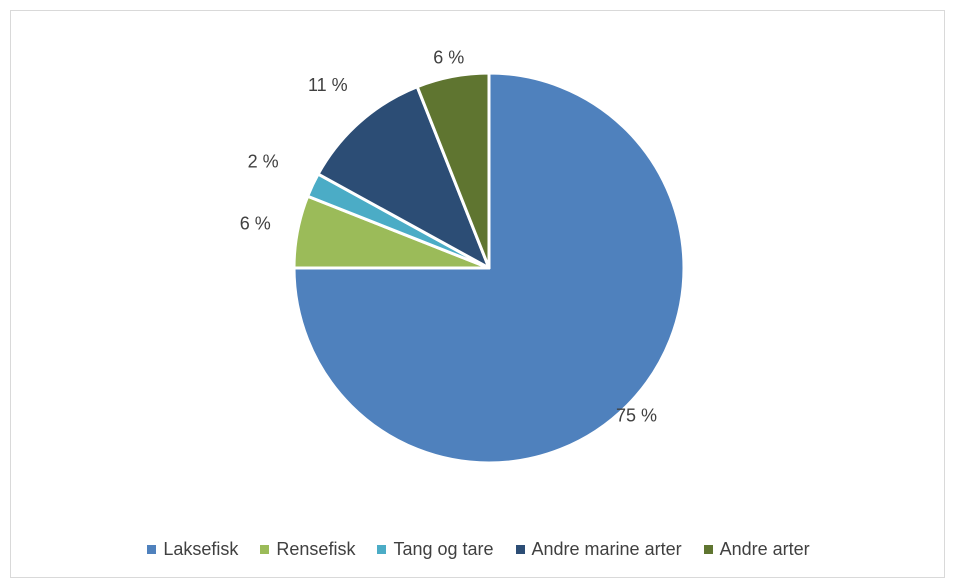 The width and height of the screenshot is (957, 580). What do you see at coordinates (443, 548) in the screenshot?
I see `legend-label-tang-og-tare: Tang og tare` at bounding box center [443, 548].